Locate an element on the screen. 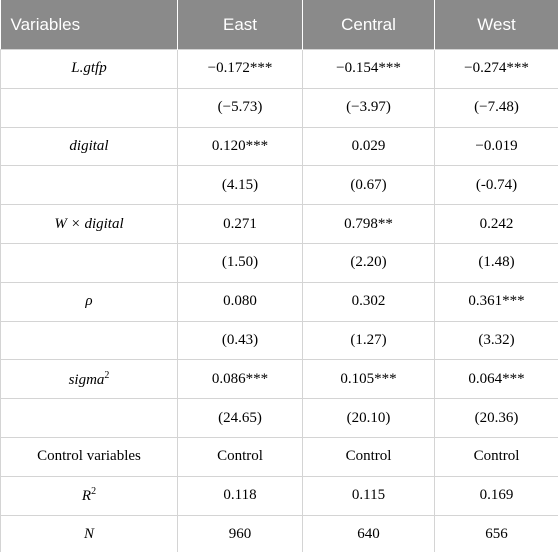 This screenshot has width=558, height=552. value-cell: (20.36) is located at coordinates (496, 418).